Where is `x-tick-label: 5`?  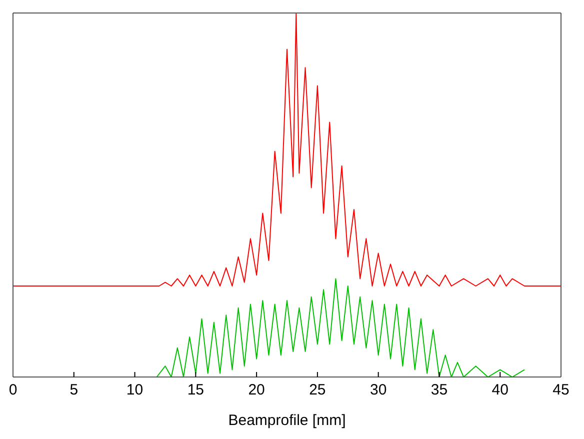
x-tick-label: 5 is located at coordinates (74, 390).